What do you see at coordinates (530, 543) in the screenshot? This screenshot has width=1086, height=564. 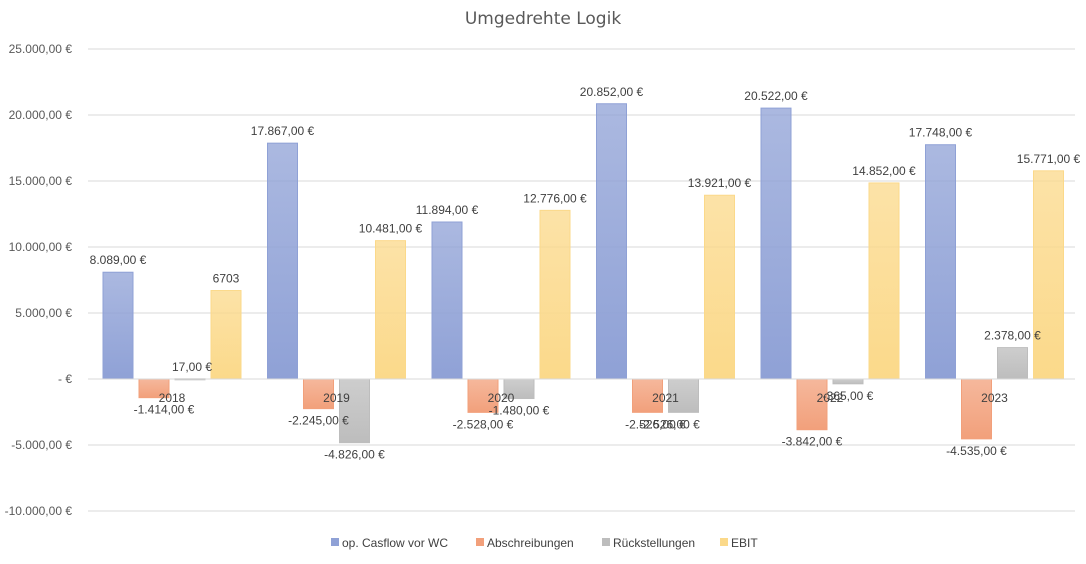 I see `legend-entry: Abschreibungen` at bounding box center [530, 543].